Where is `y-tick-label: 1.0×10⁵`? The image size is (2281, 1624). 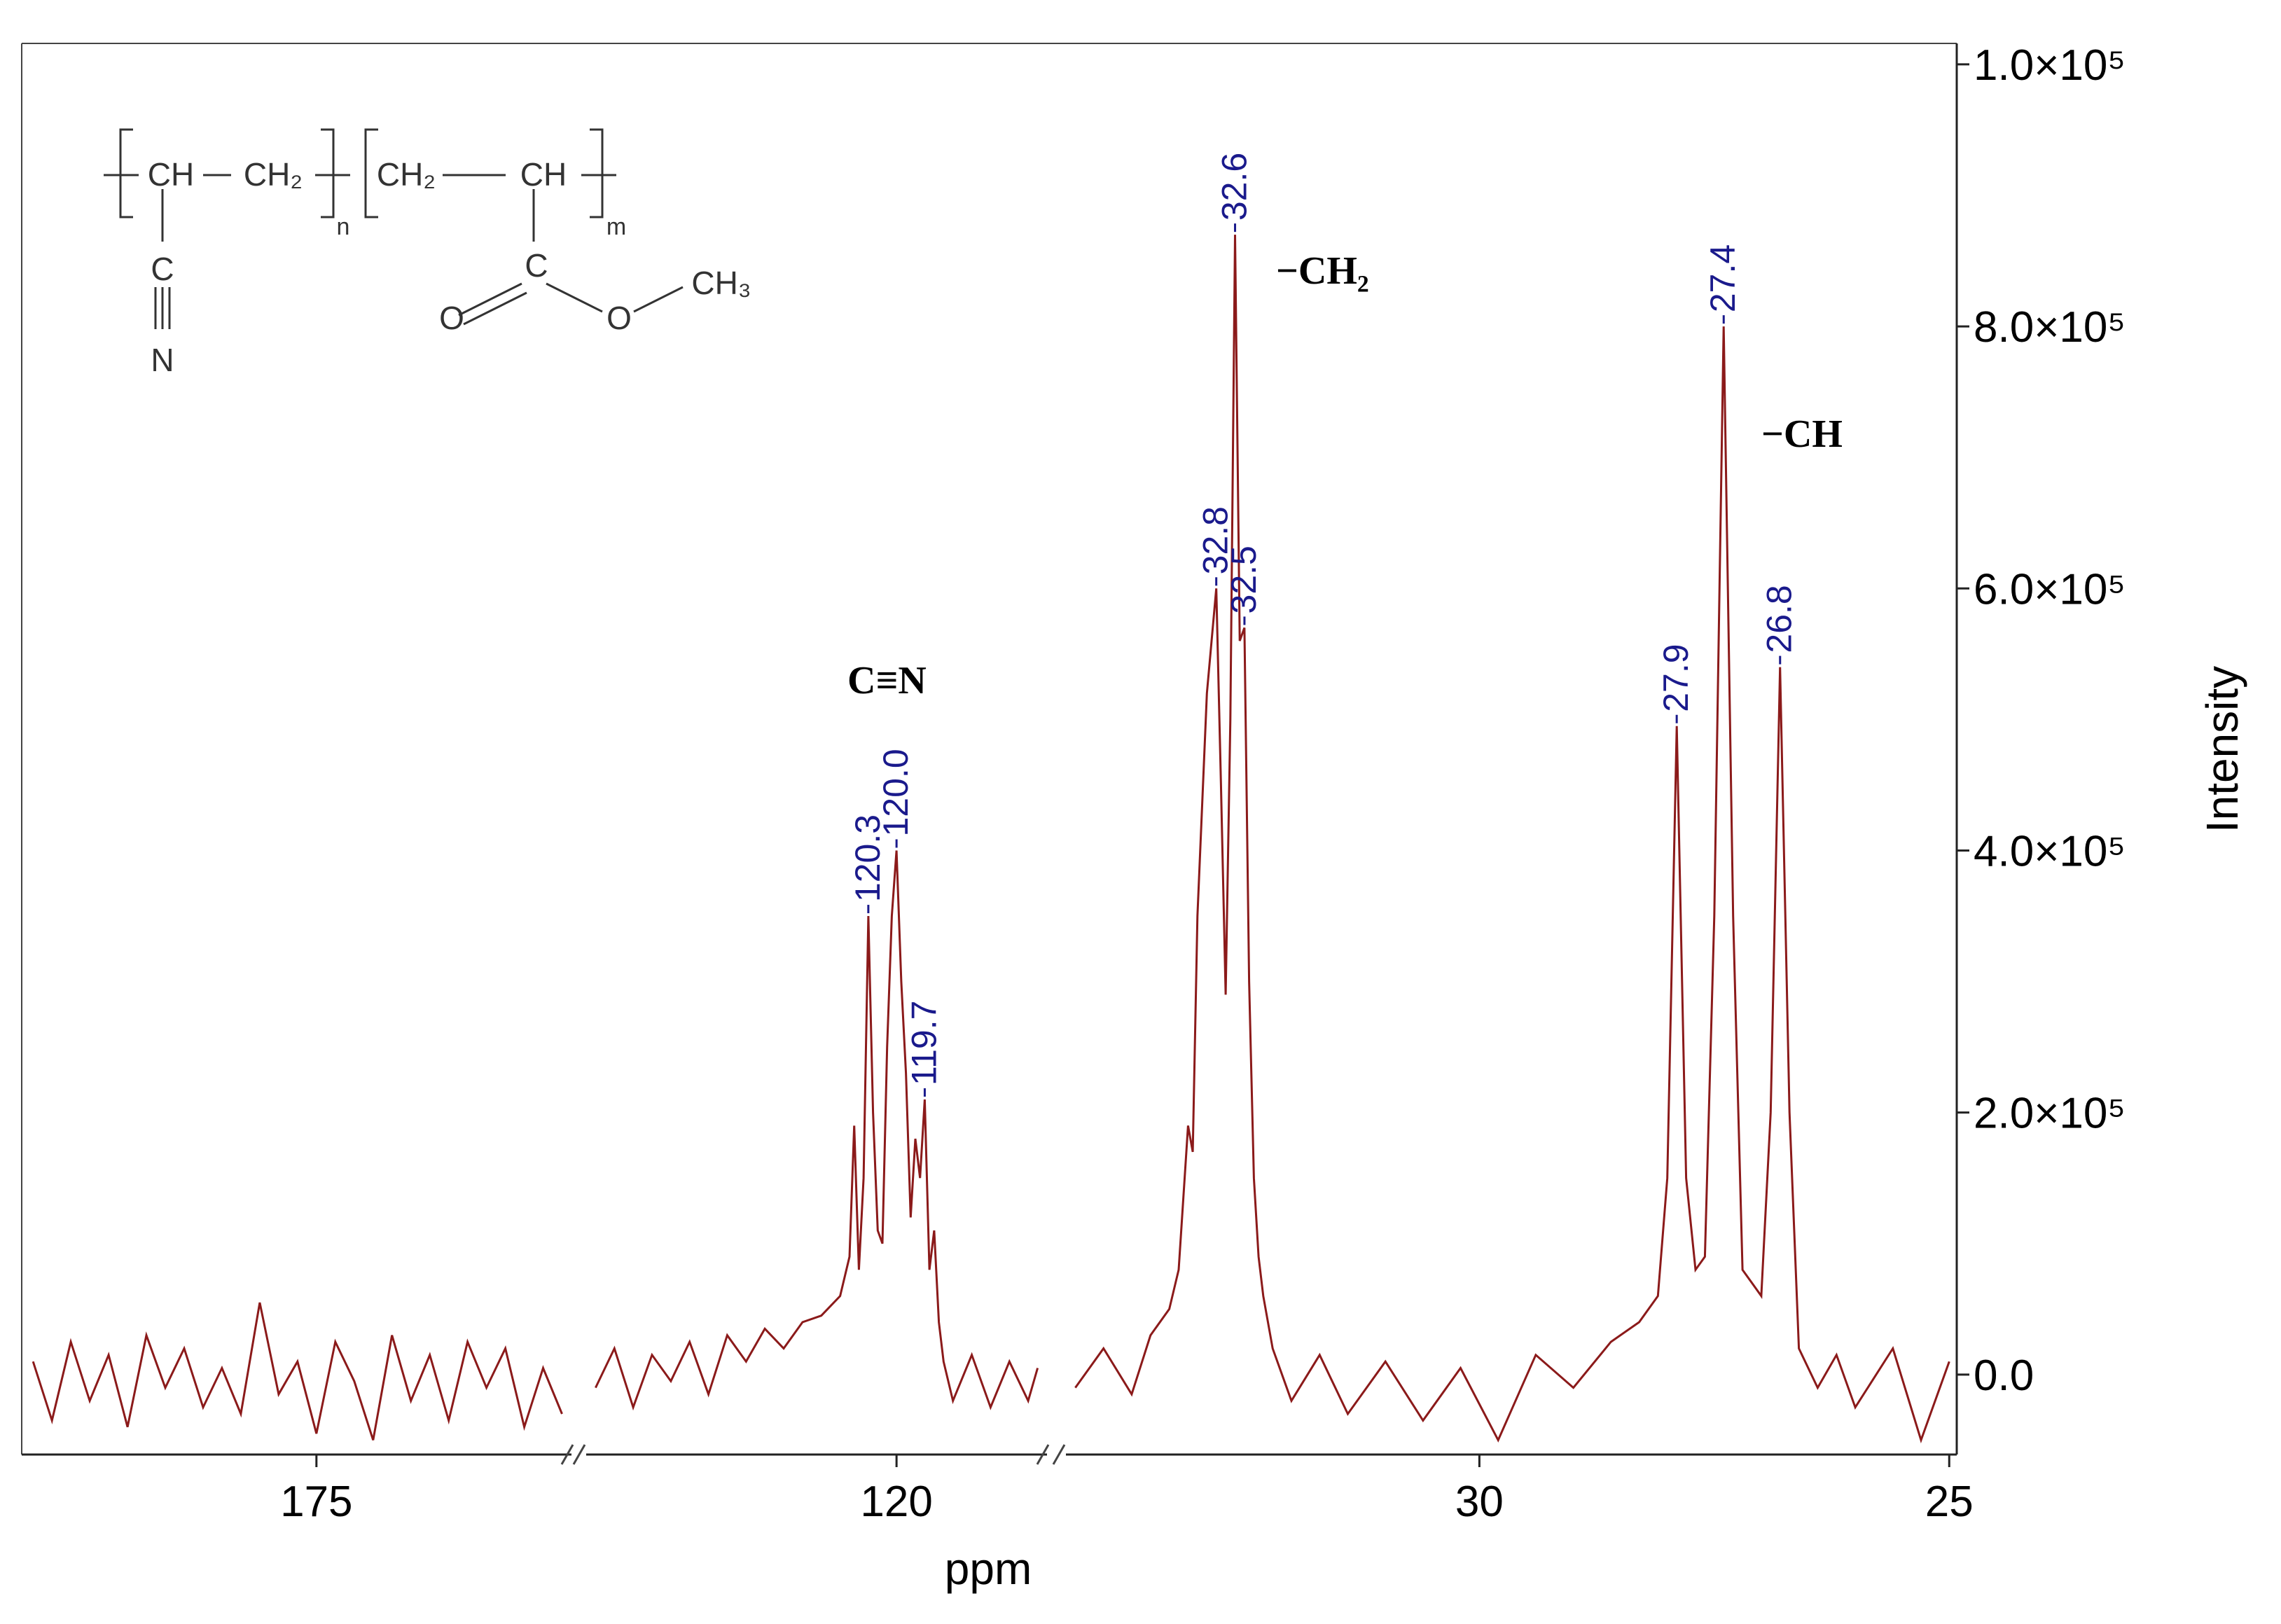
y-tick-label: 1.0×10⁵ is located at coordinates (2050, 65).